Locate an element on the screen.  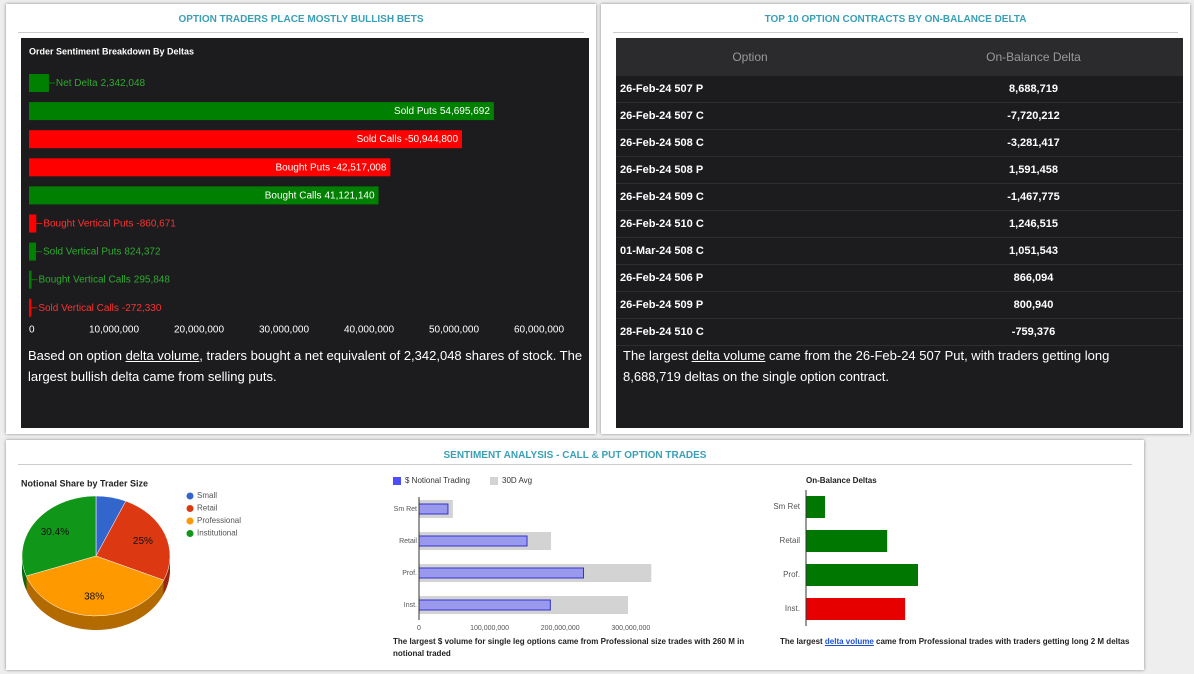
value-label: 2,342,048 is located at coordinates (123, 83).